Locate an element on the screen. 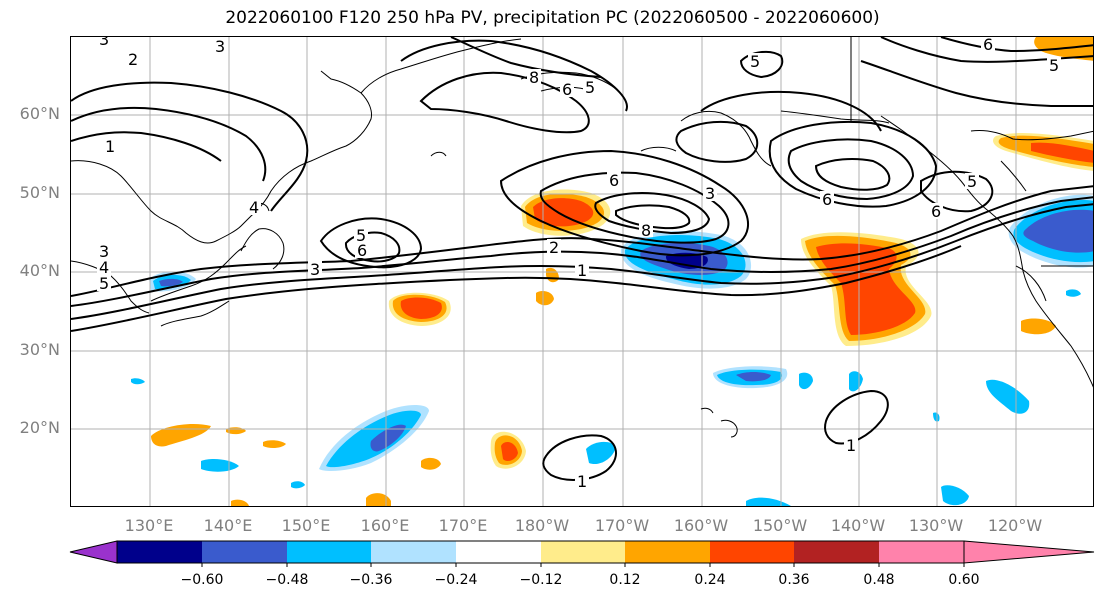 Image resolution: width=1105 pixels, height=601 pixels. lat-label-20n: 20°N is located at coordinates (39, 427).